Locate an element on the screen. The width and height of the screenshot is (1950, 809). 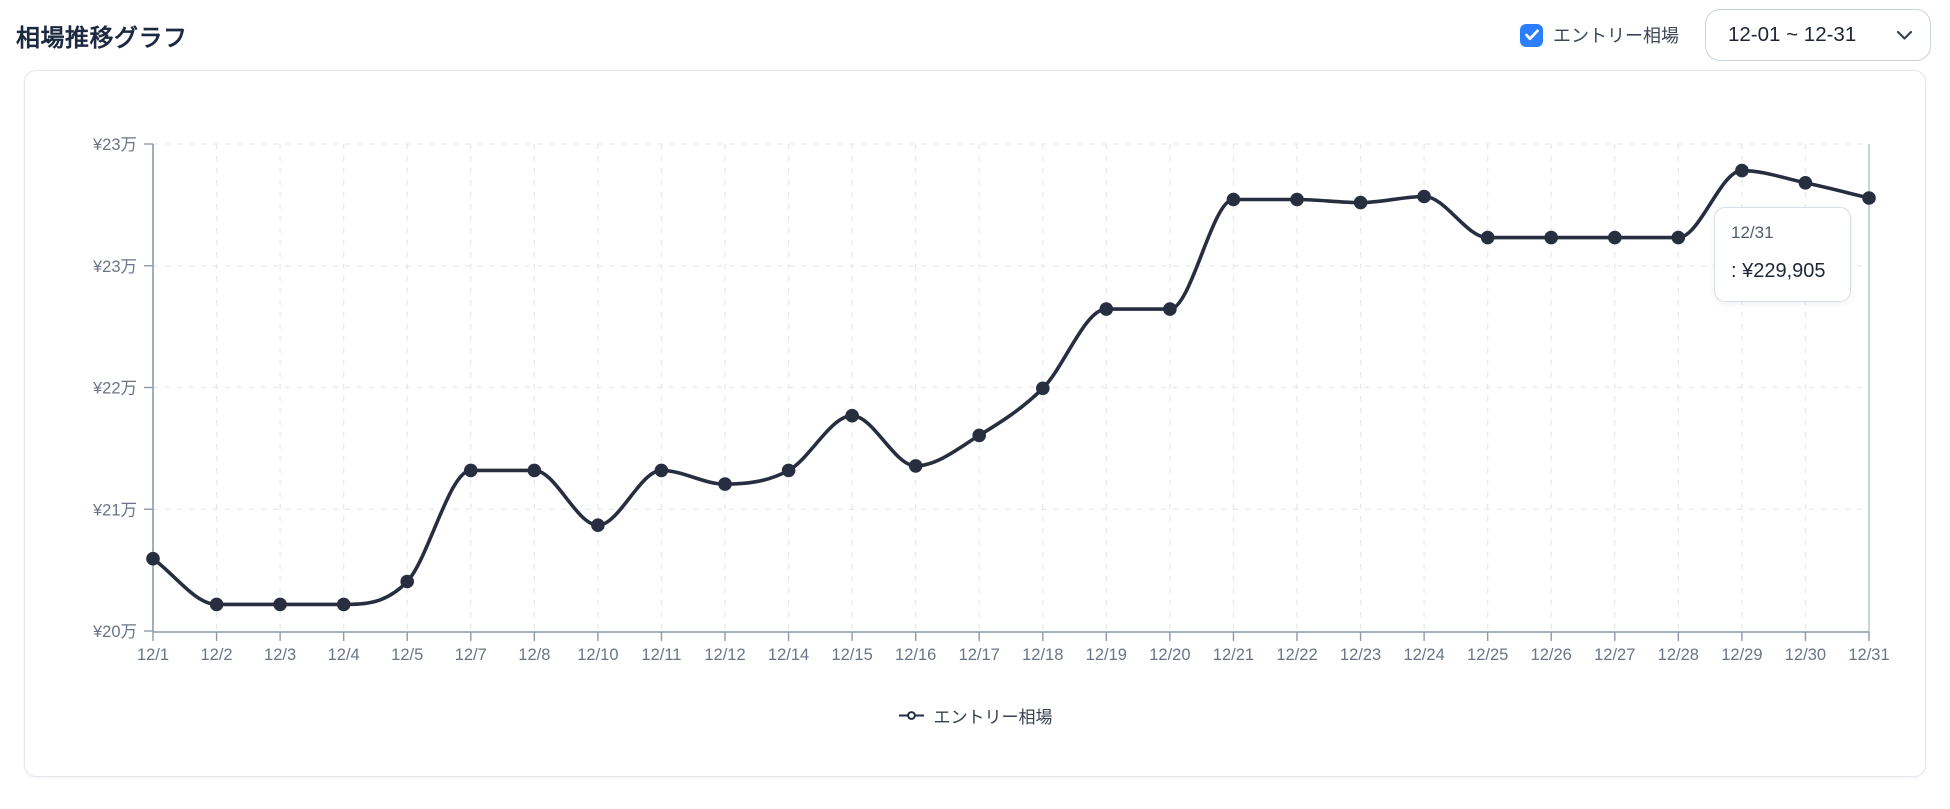
x-axis-tick-label: 12/19 is located at coordinates (1106, 655).